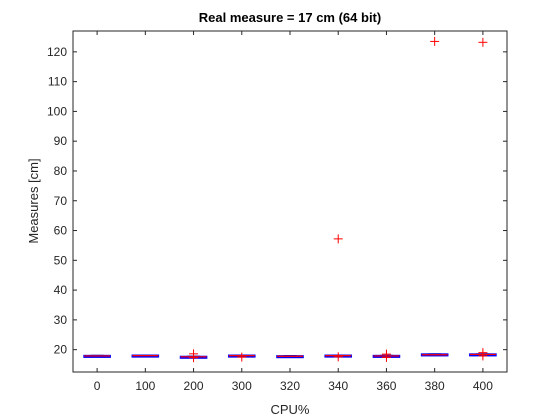  I want to click on x-tick-label: 340, so click(338, 386).